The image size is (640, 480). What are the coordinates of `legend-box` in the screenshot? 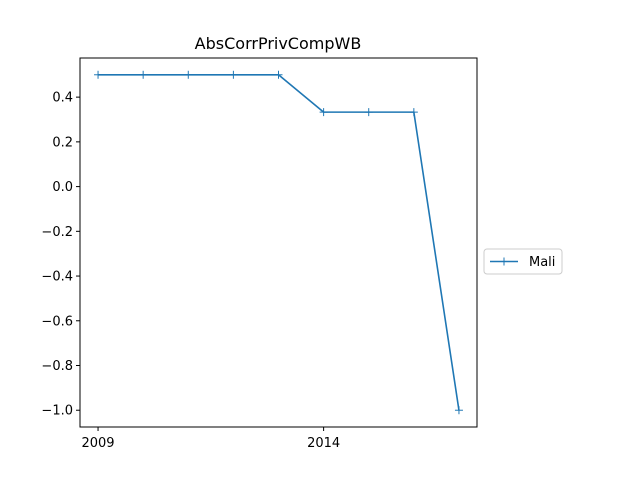 It's located at (523, 261).